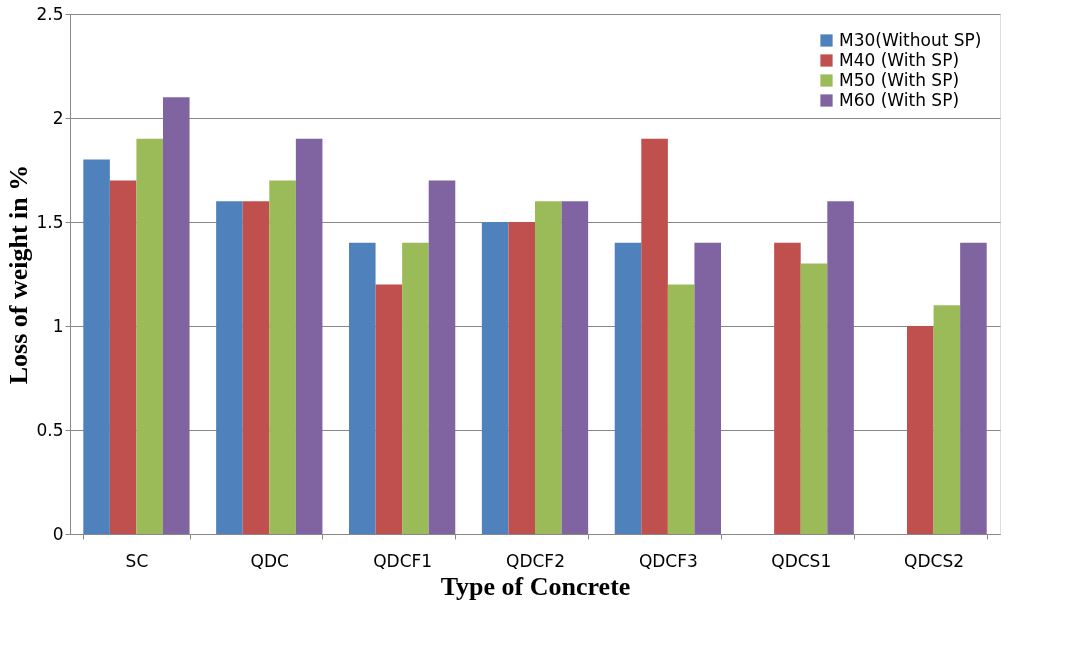 This screenshot has height=664, width=1066. Describe the element at coordinates (58, 117) in the screenshot. I see `y-tick-label: 2` at that location.